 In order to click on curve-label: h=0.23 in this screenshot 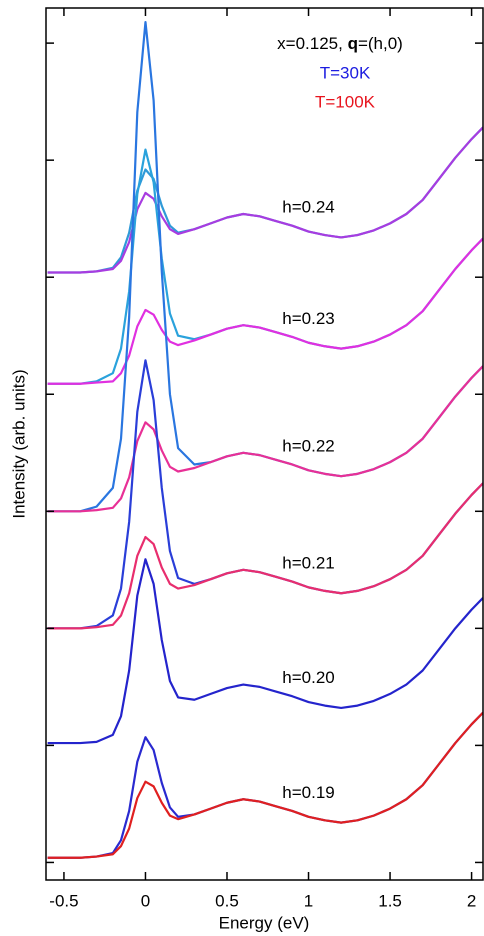, I will do `click(308, 318)`.